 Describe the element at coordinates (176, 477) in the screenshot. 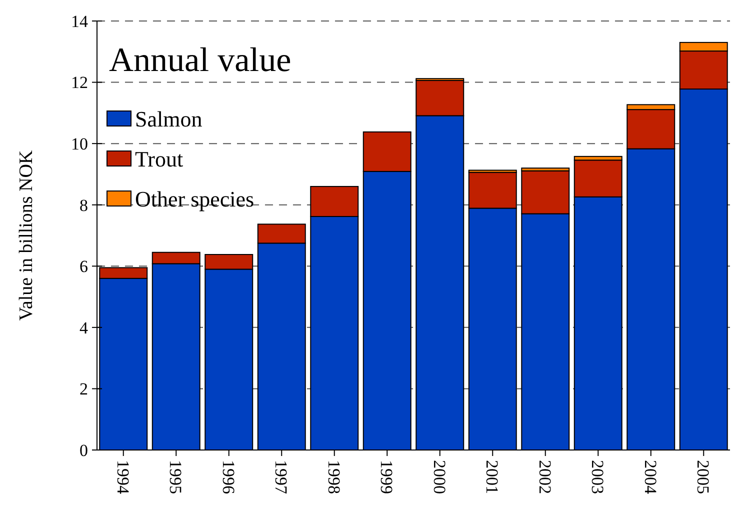

I see `x-tick-label: 1995` at that location.